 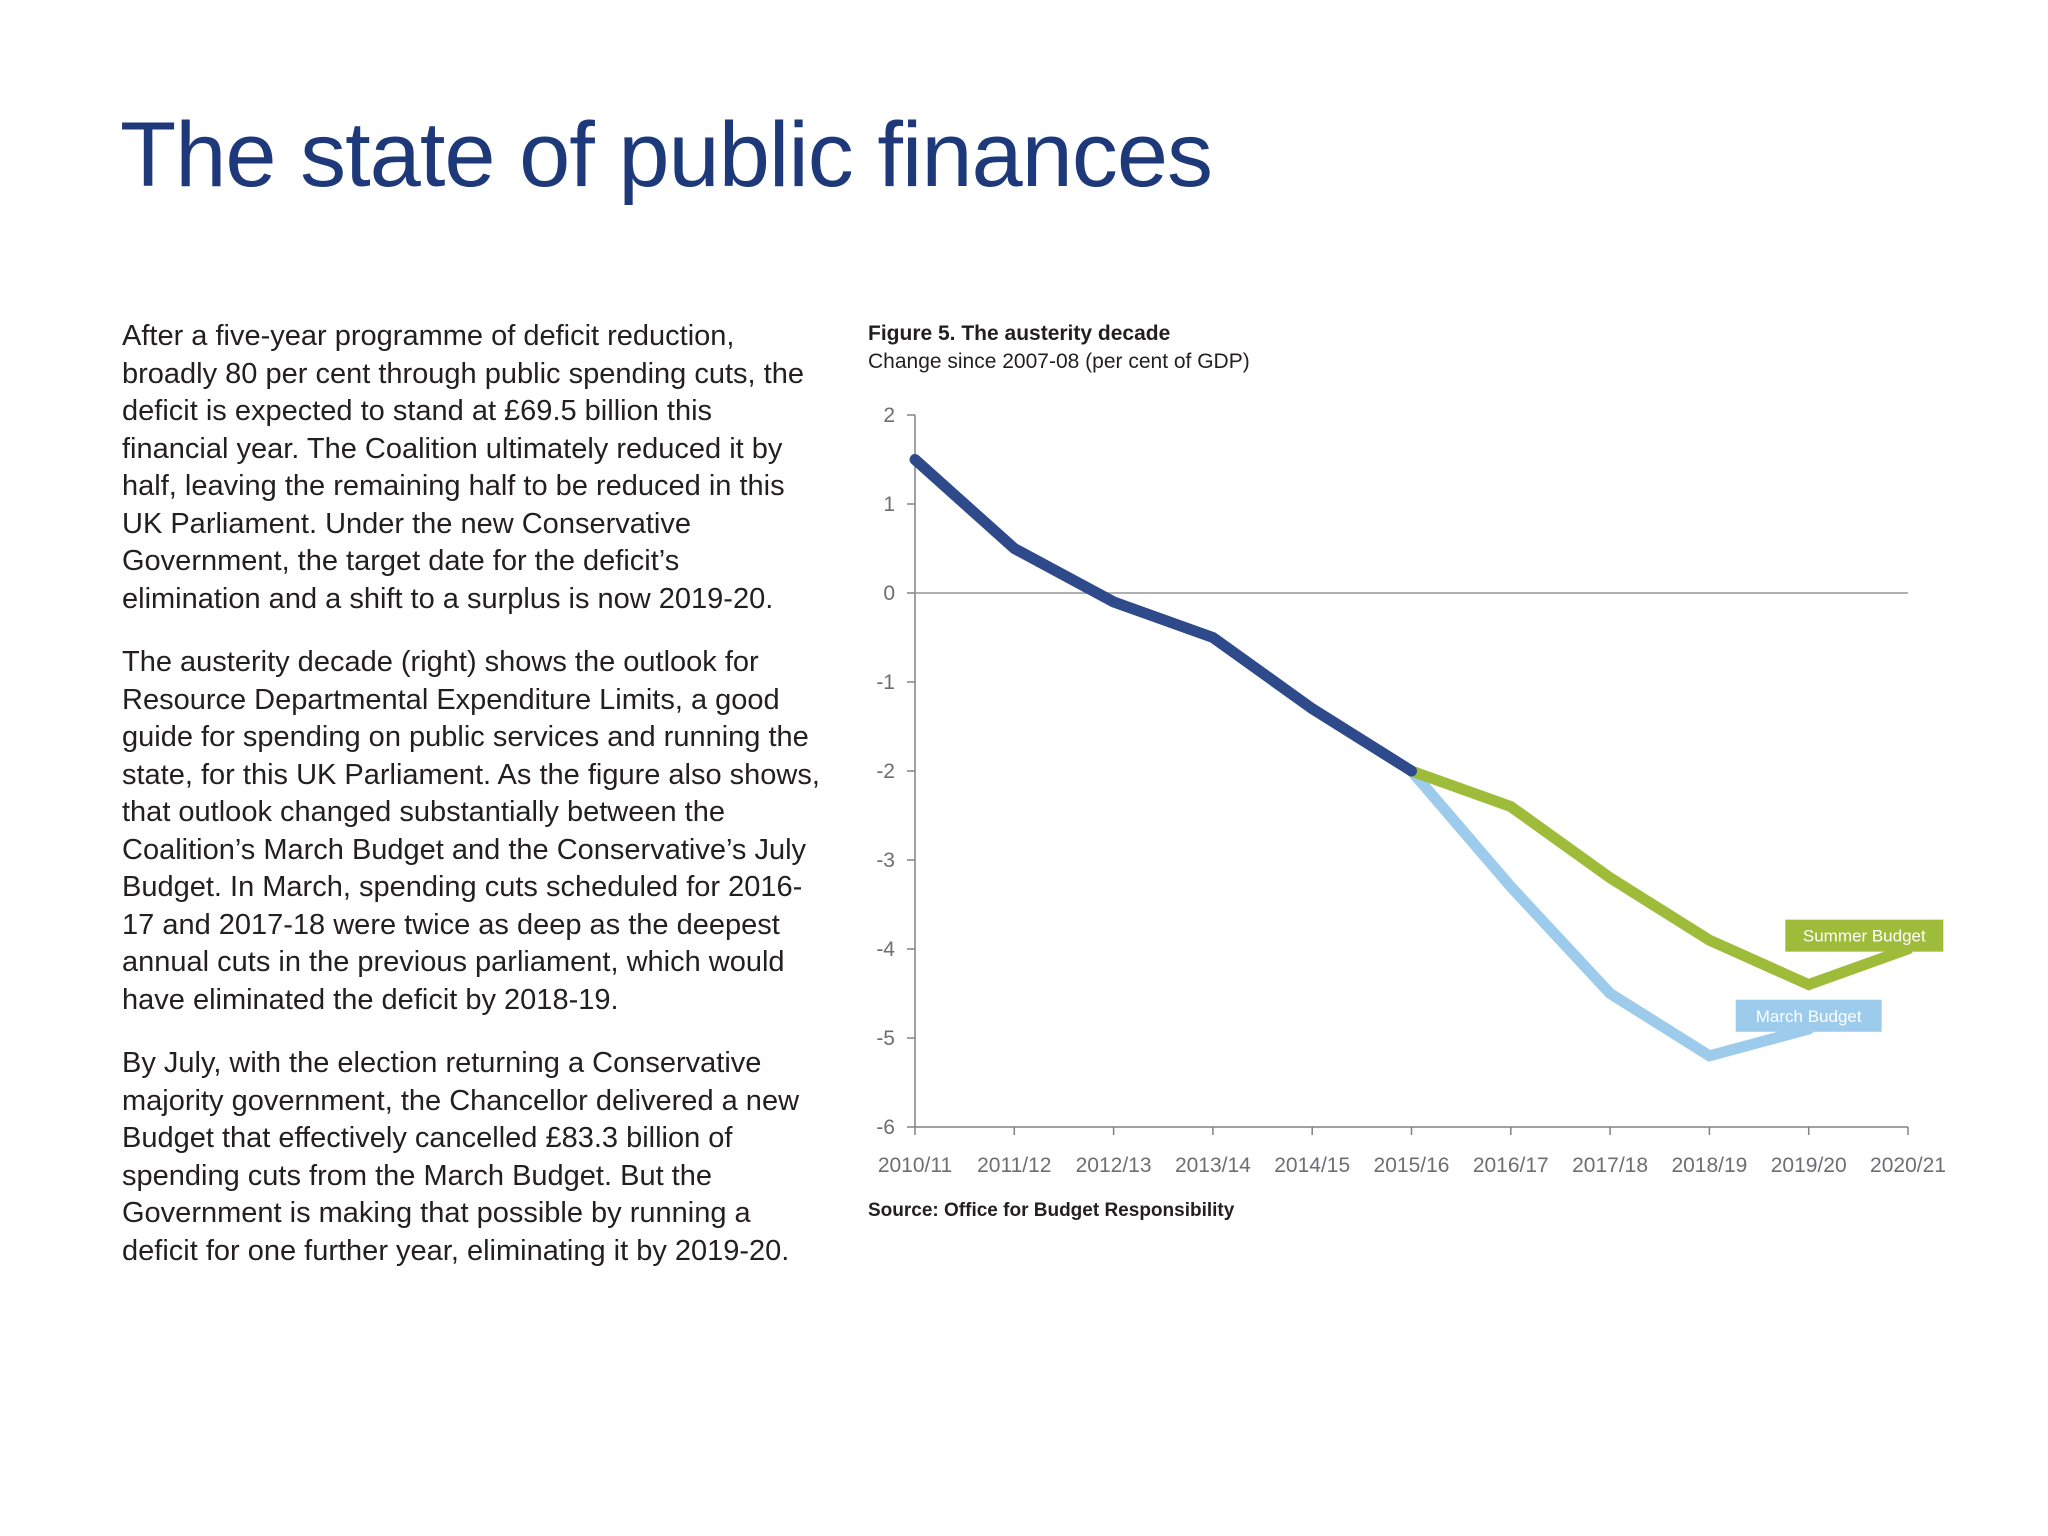 I want to click on y-tick-label: -3, so click(x=885, y=860).